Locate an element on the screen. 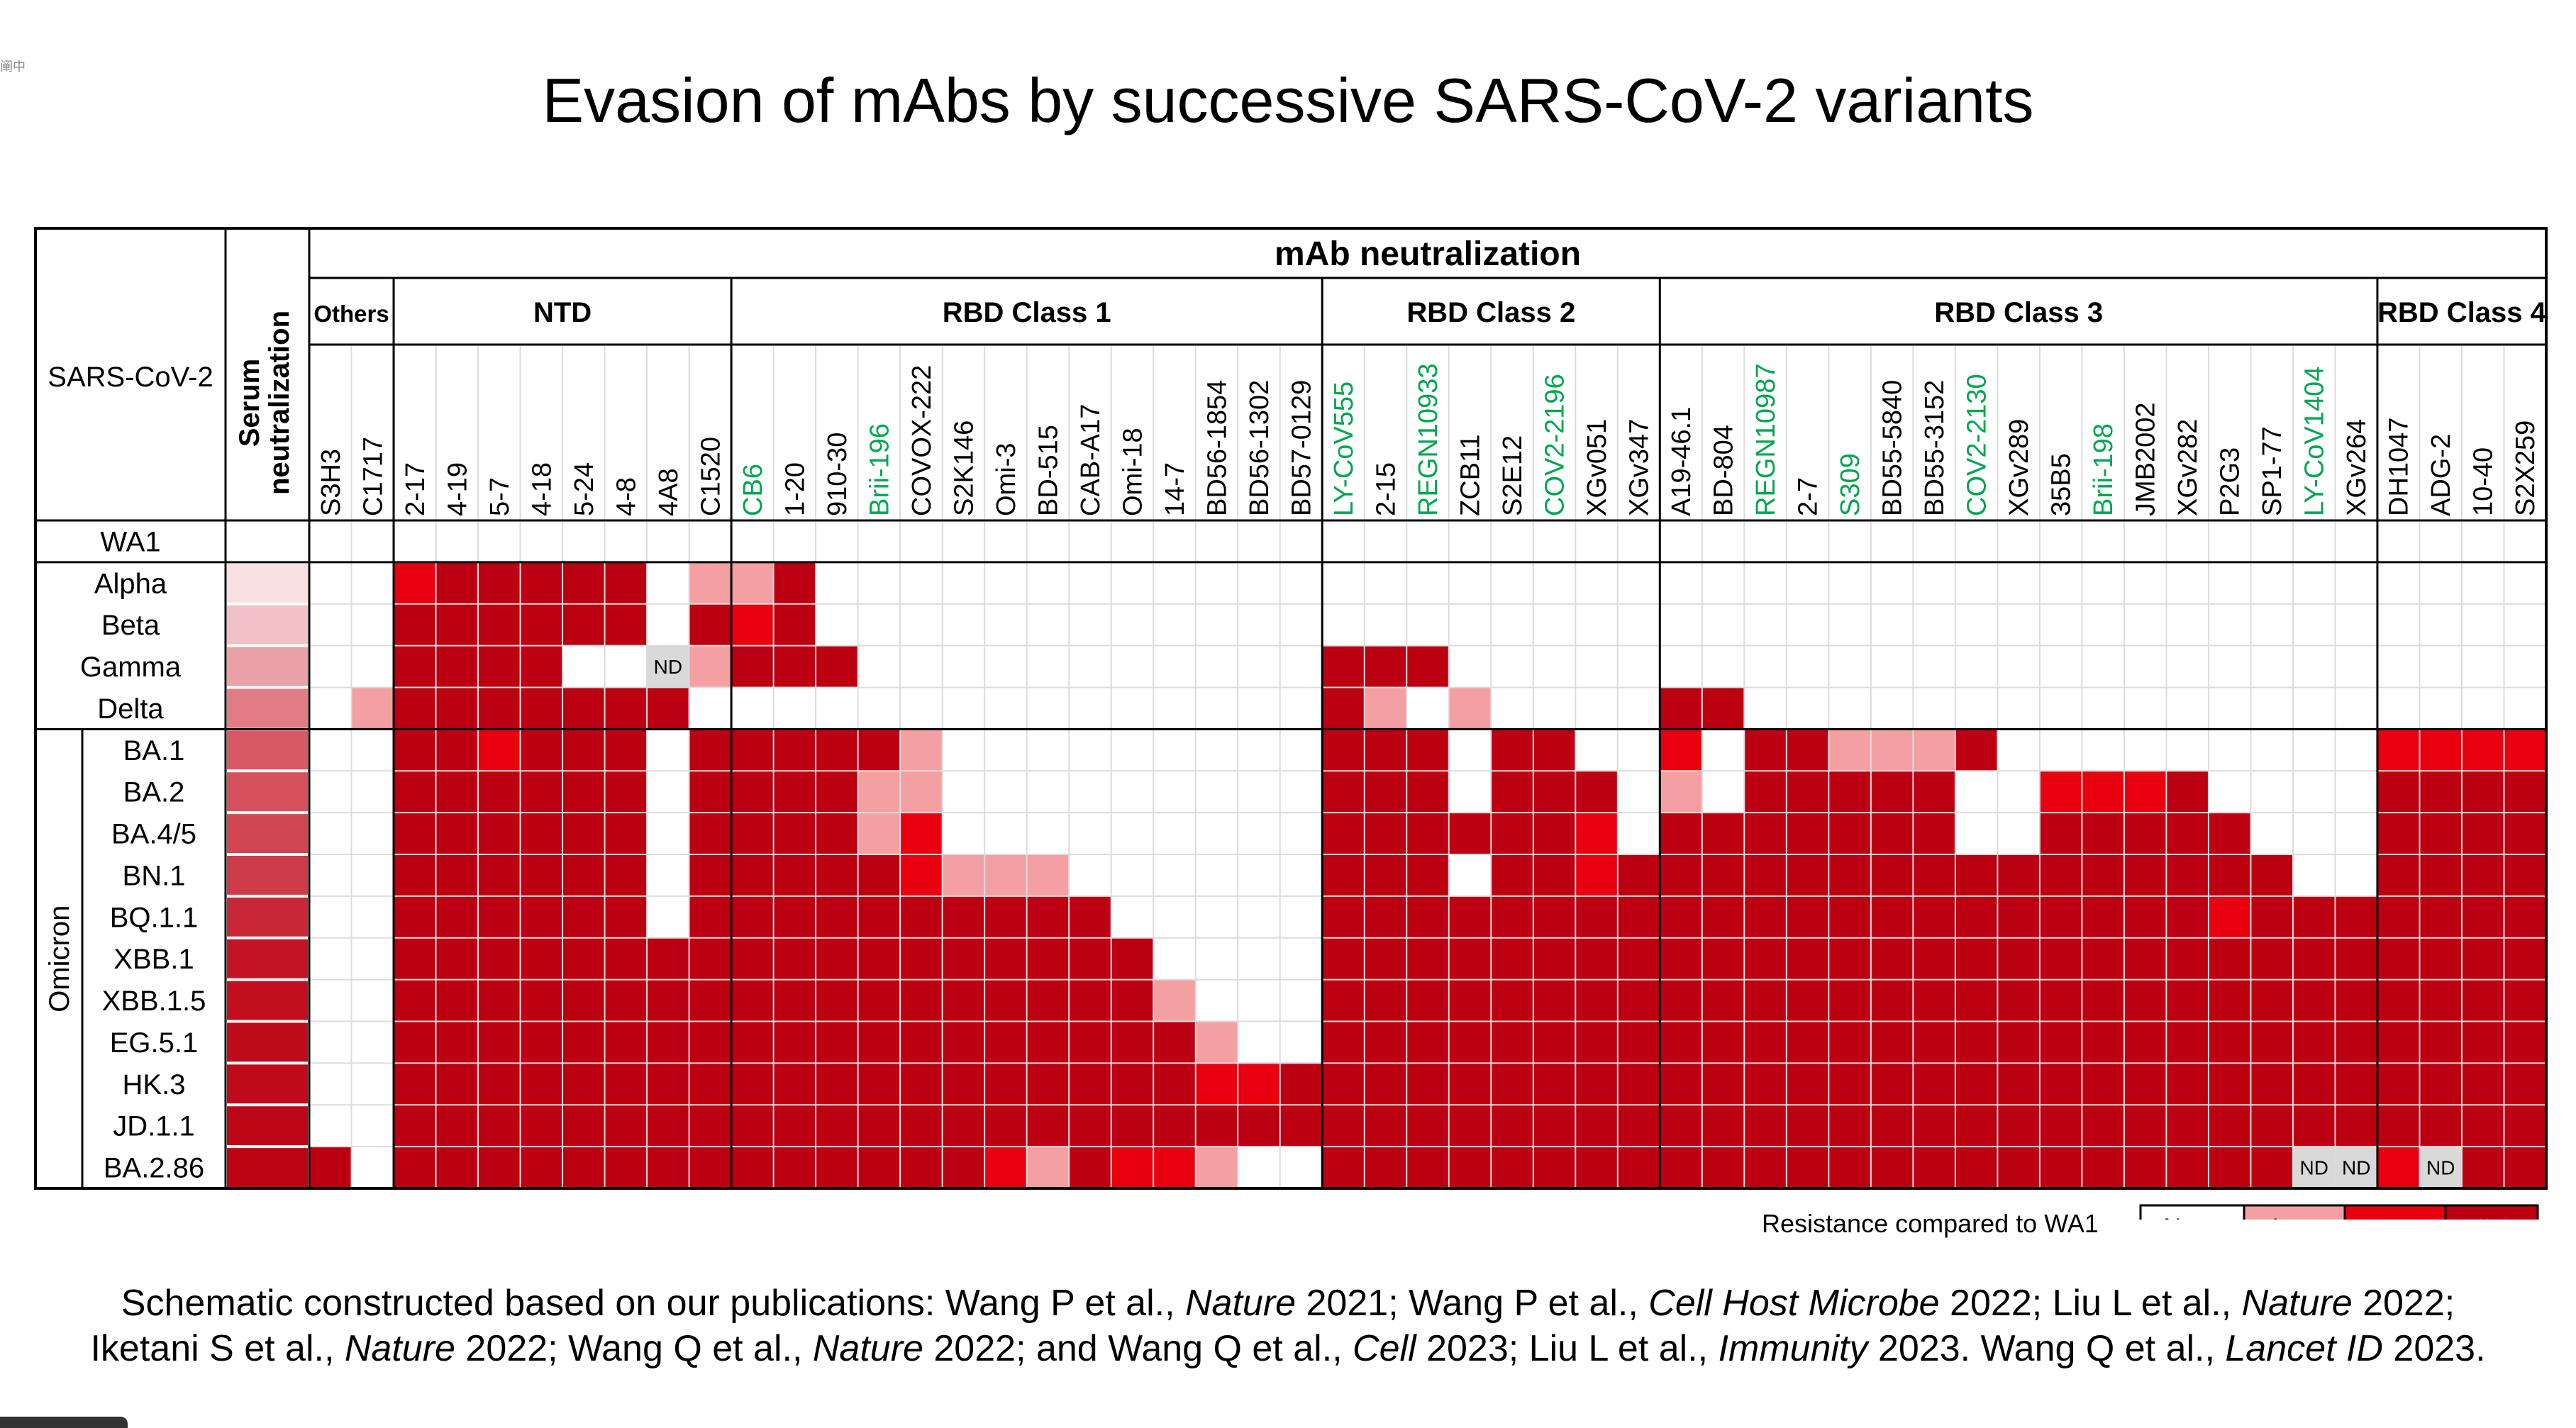  column-label: BD56-1854 is located at coordinates (1217, 448).